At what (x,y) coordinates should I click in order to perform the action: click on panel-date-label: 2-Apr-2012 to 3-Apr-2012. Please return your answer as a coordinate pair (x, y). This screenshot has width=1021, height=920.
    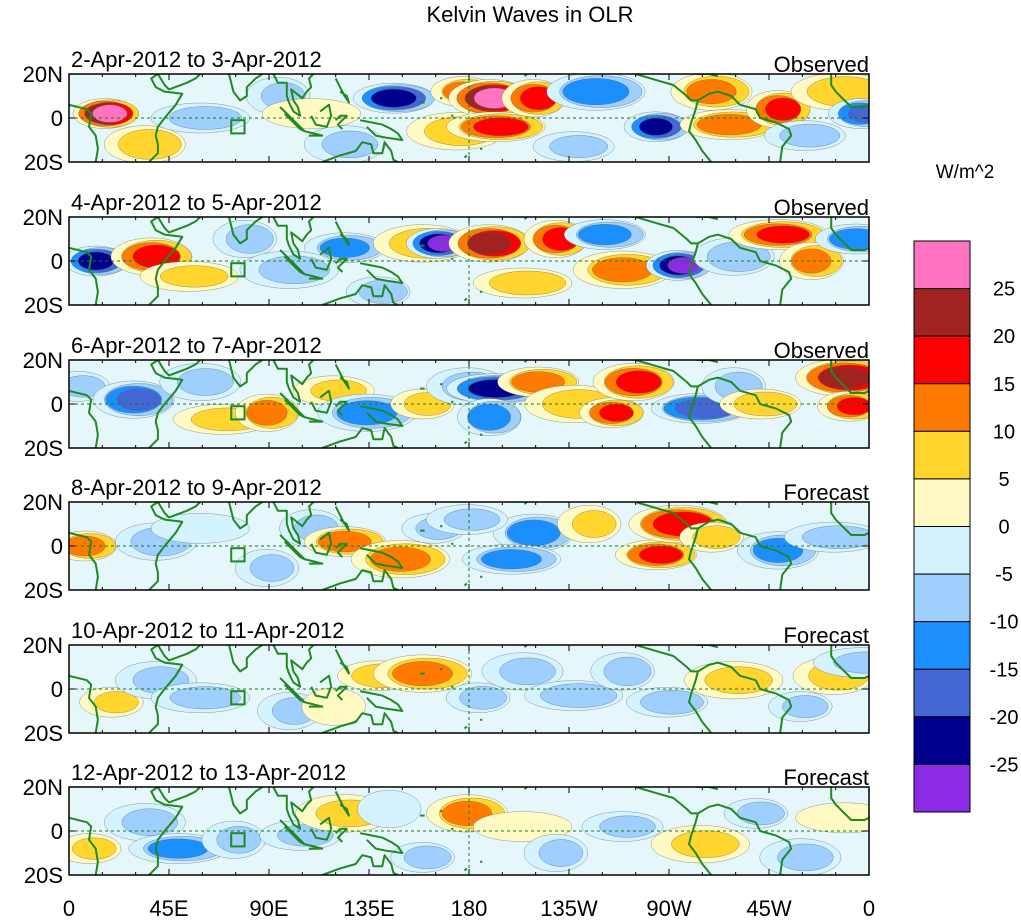
    Looking at the image, I should click on (196, 59).